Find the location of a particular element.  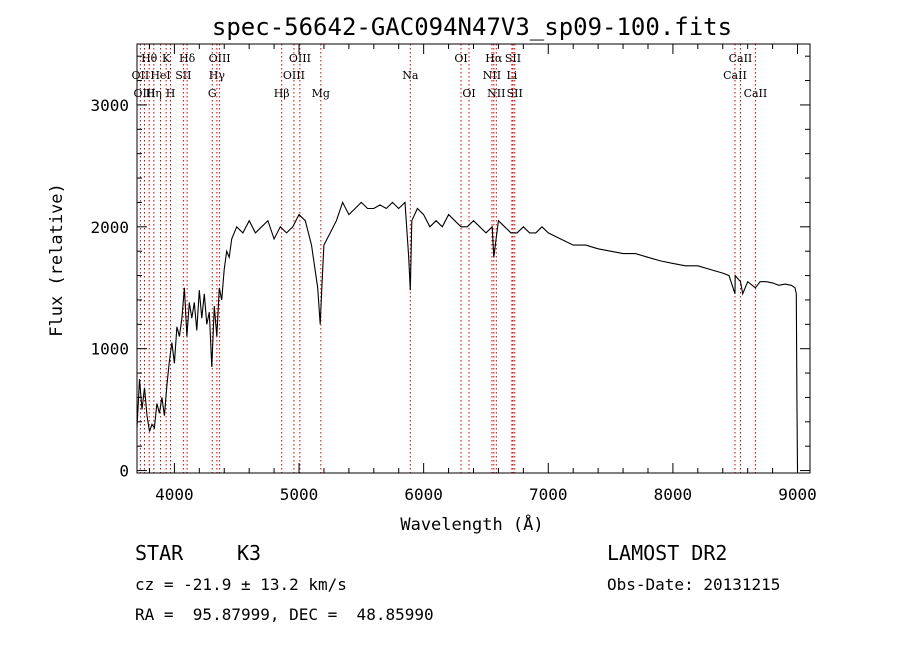

line-label-19: Hα is located at coordinates (494, 58).